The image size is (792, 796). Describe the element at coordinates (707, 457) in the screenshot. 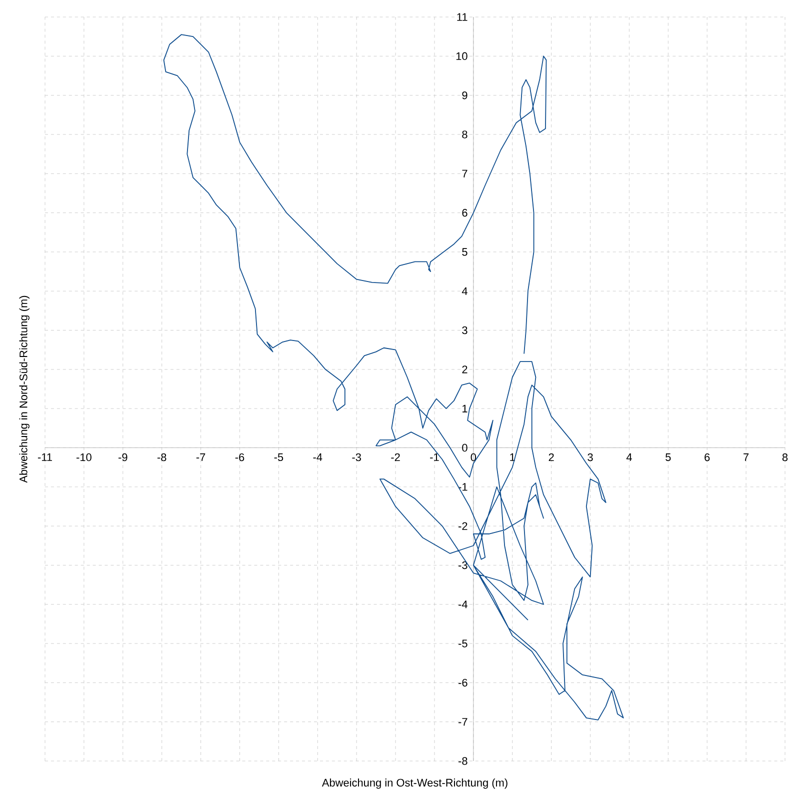

I see `x-tick-label: 6` at that location.